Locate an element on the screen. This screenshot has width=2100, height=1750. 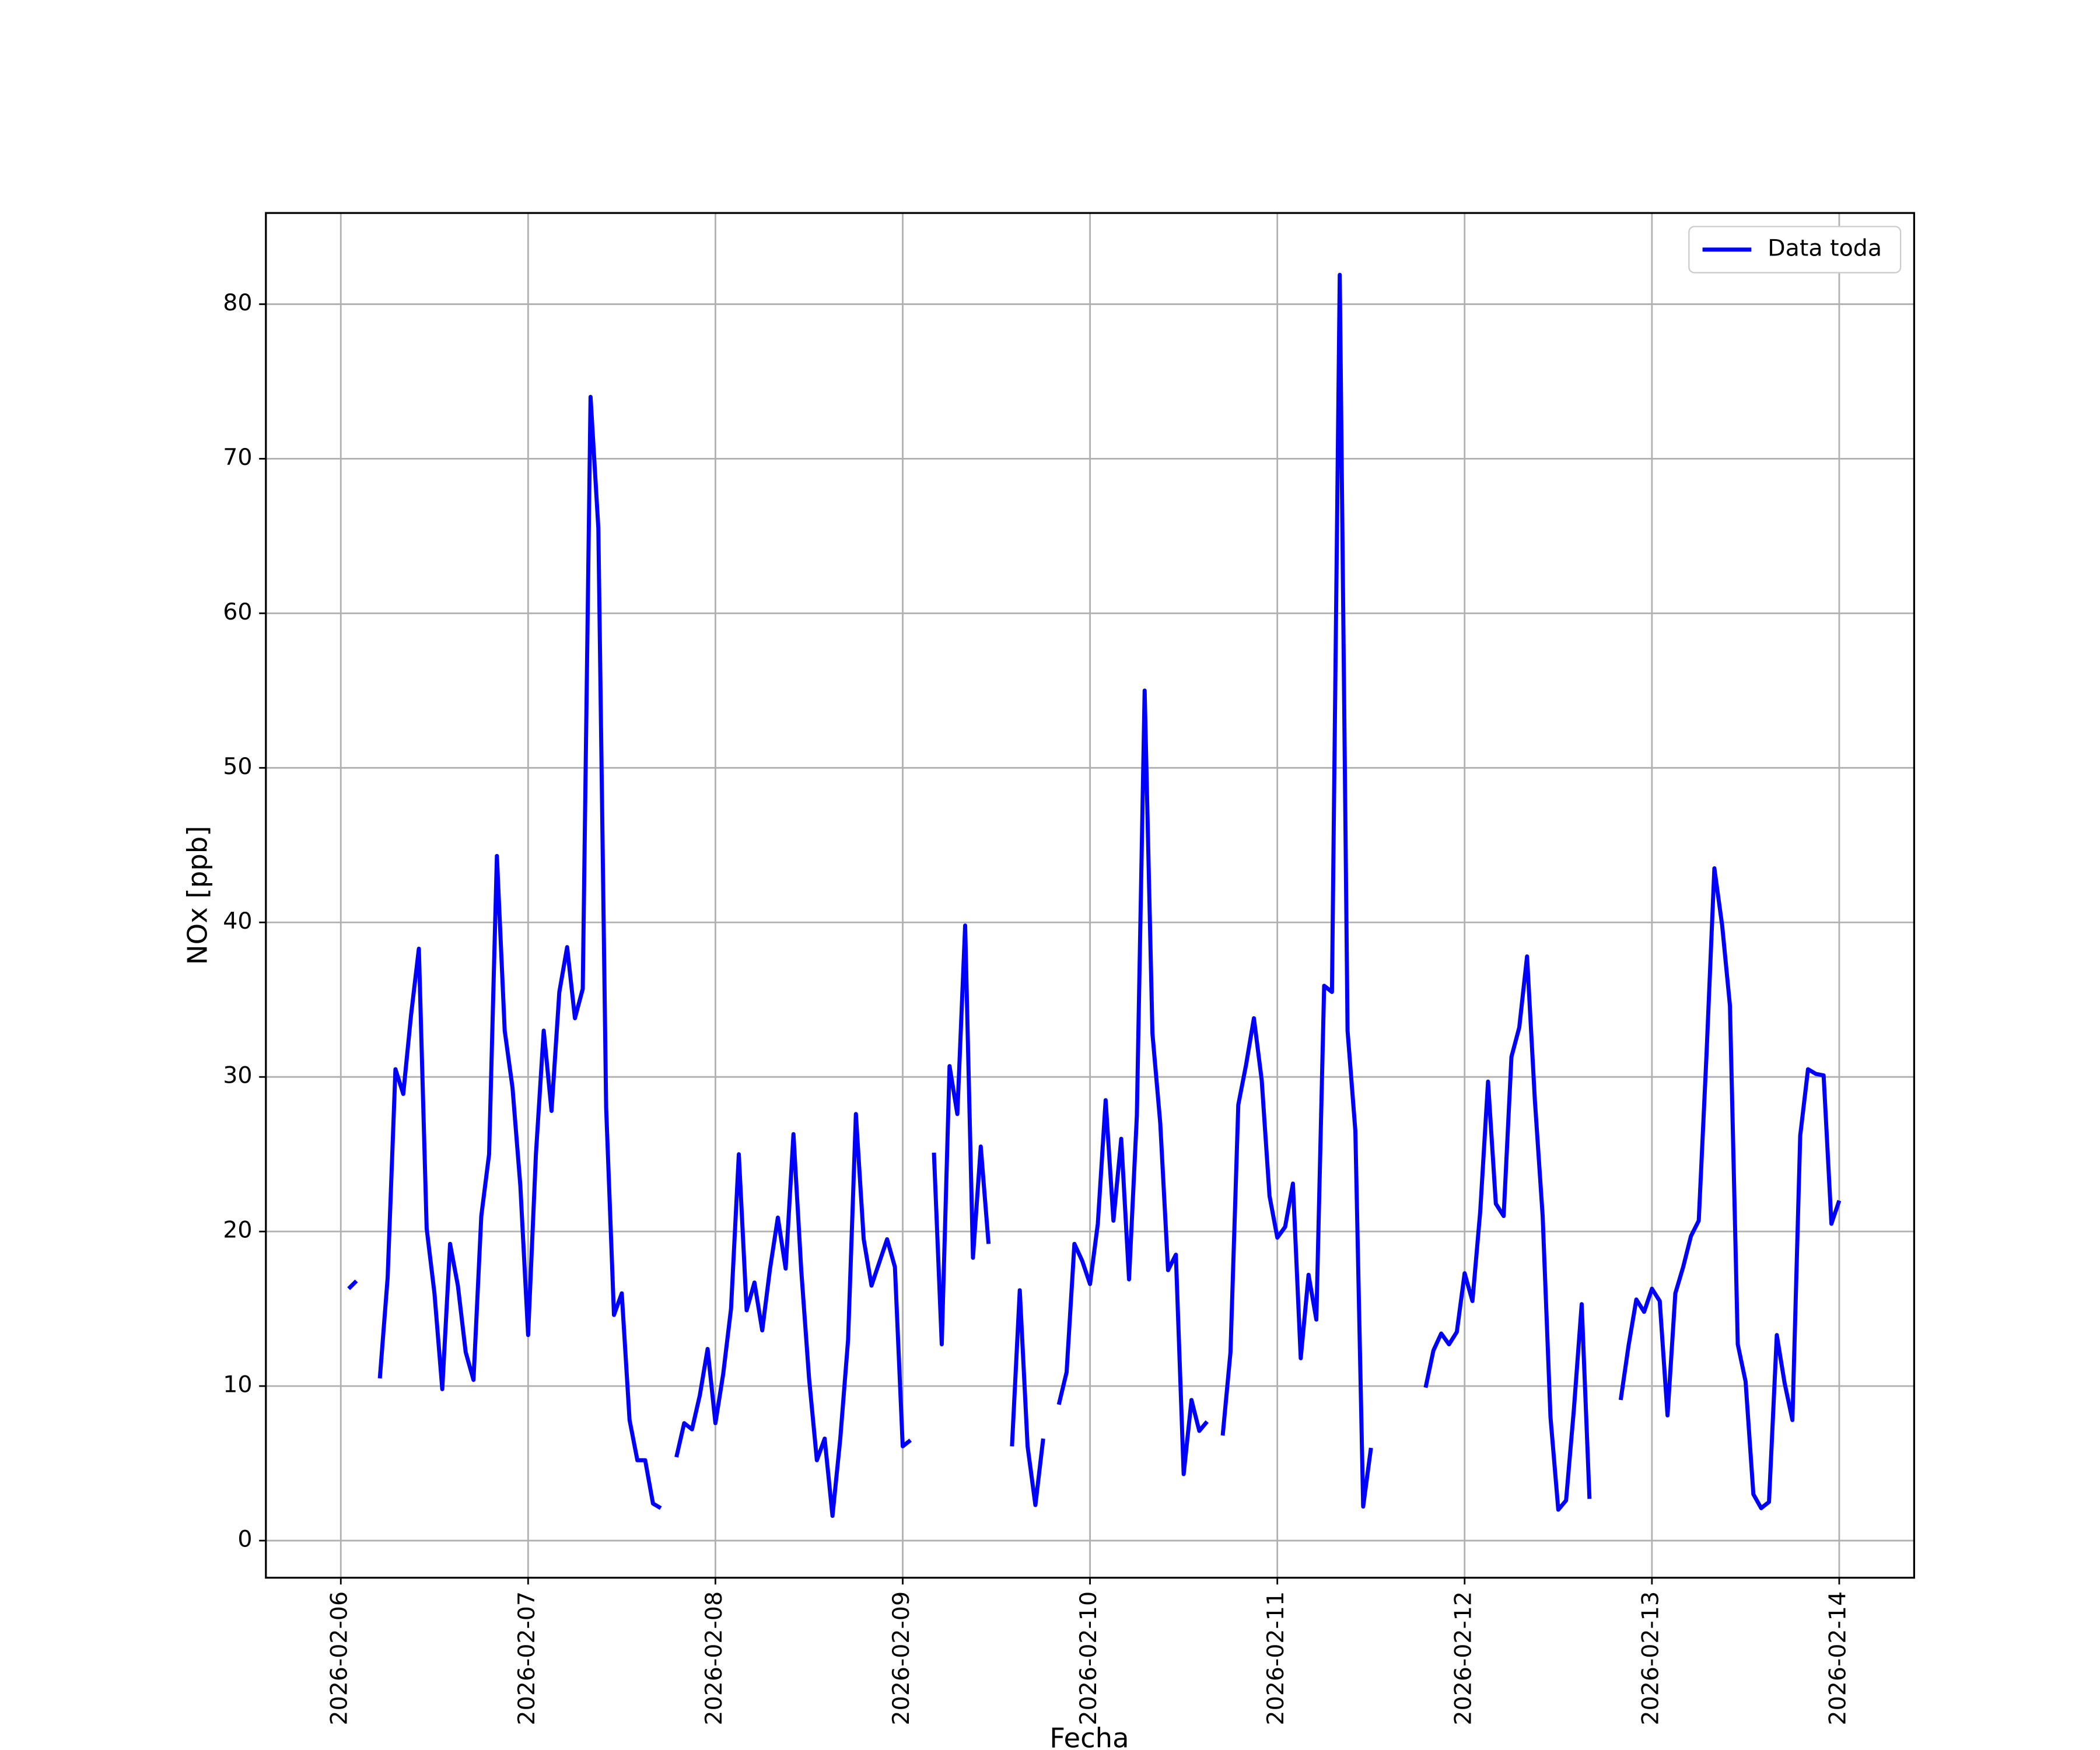
y-tick-label: 80 is located at coordinates (237, 302).